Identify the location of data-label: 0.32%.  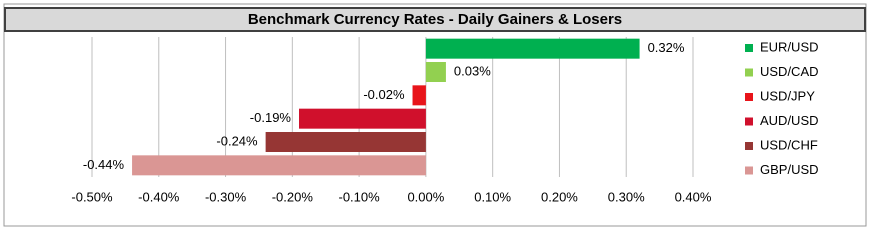
(666, 47).